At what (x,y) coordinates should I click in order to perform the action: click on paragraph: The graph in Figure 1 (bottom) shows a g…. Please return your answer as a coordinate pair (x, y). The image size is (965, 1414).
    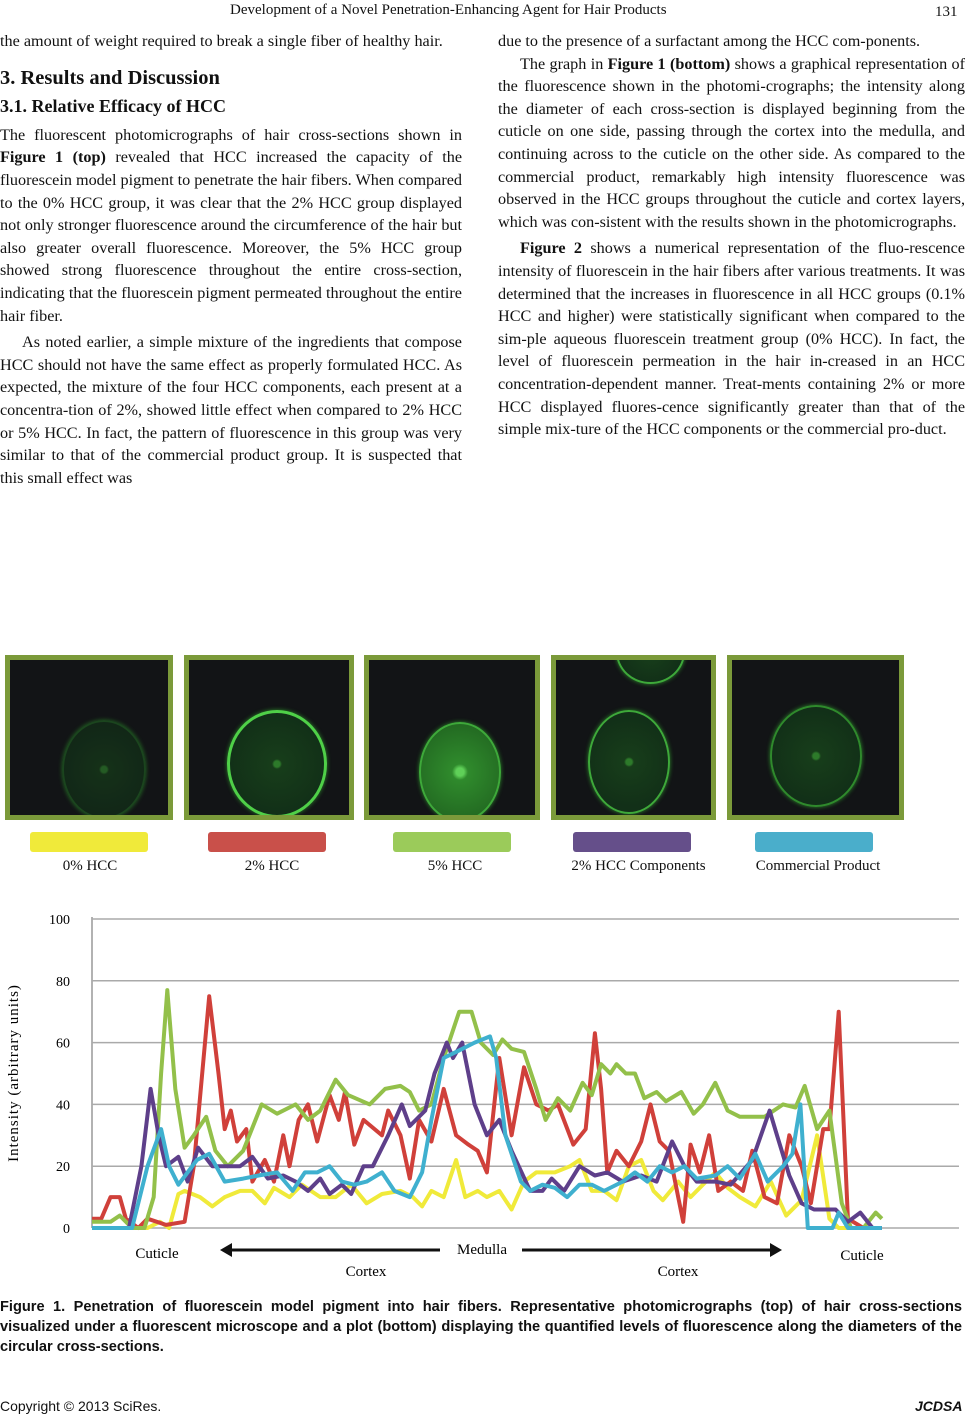
    Looking at the image, I should click on (731, 143).